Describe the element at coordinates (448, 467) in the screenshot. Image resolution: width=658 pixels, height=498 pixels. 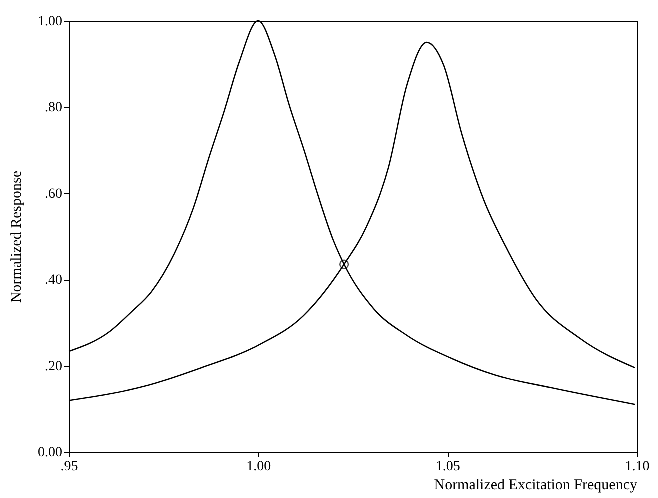
I see `x-tick-label: 1.05` at that location.